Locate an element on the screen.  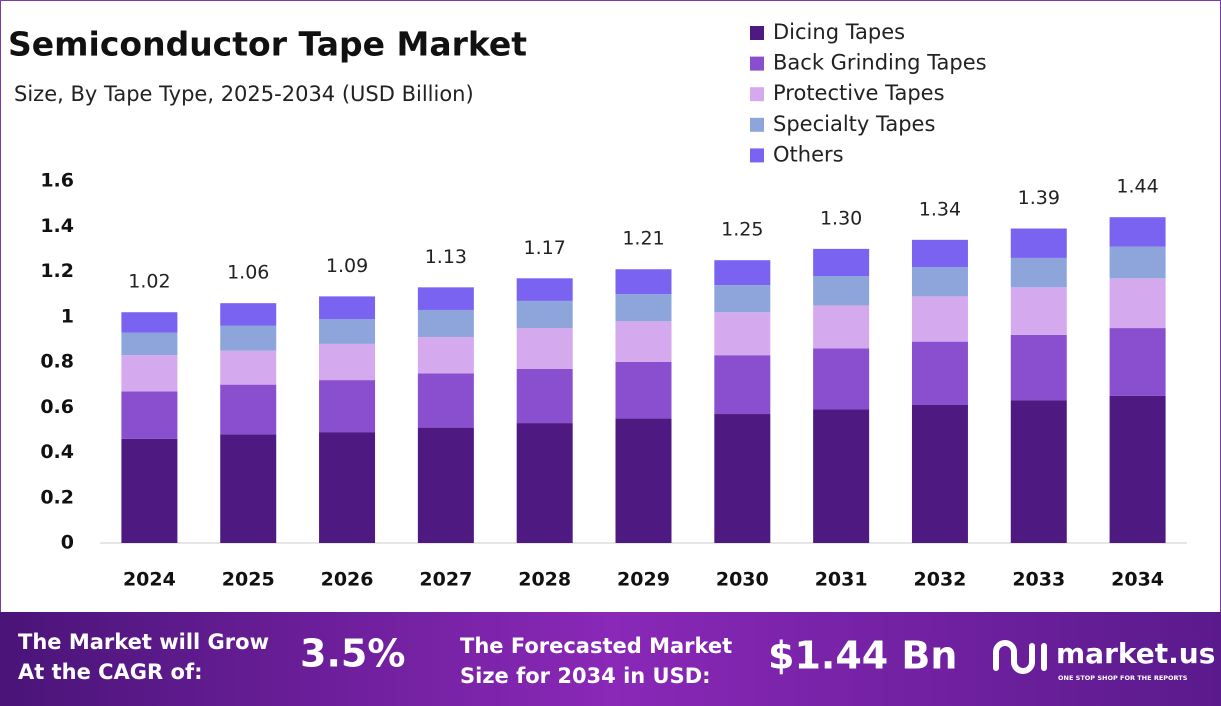
total-label: 1.13 is located at coordinates (446, 257).